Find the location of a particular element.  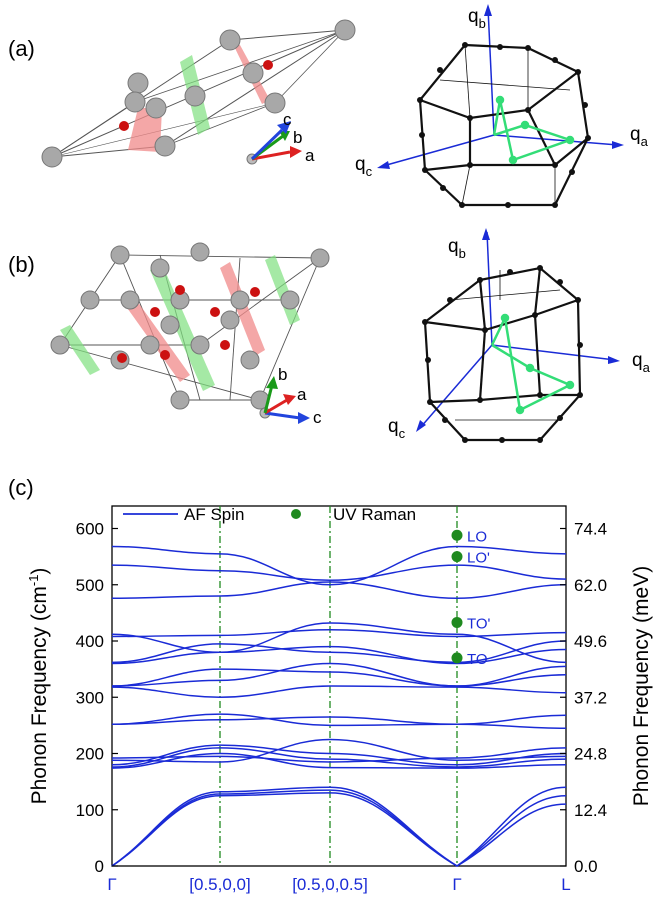

y-axis-left-title: Phonon Frequency (cm-1) is located at coordinates (38, 686).